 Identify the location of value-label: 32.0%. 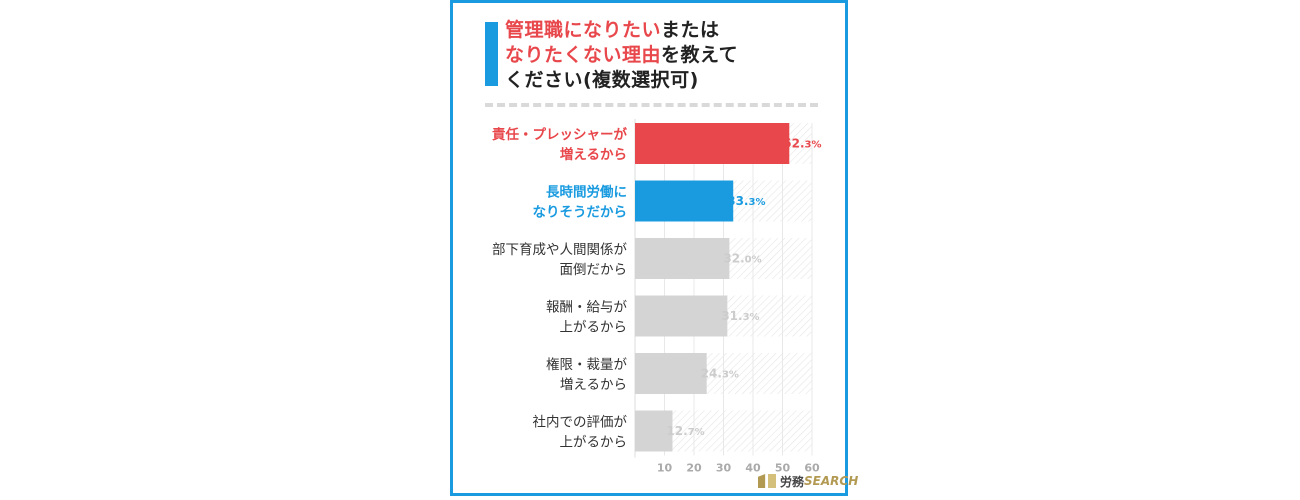
(742, 259).